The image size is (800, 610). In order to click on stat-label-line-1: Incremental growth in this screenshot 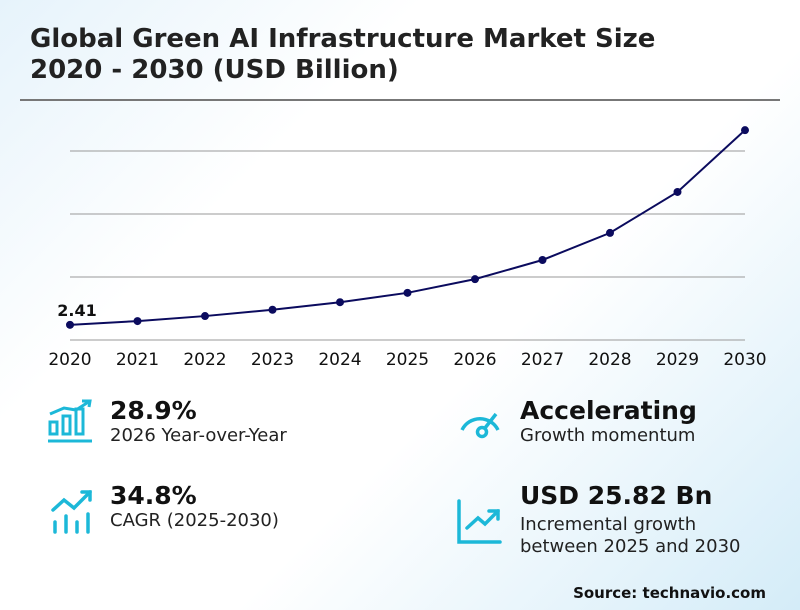, I will do `click(608, 524)`.